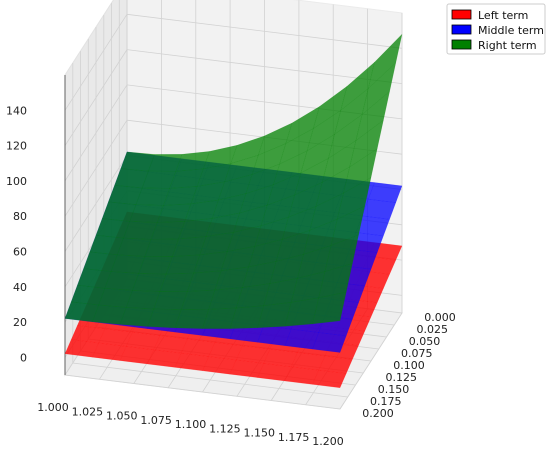 The height and width of the screenshot is (453, 550). I want to click on z-tick-label-4: 80, so click(20, 216).